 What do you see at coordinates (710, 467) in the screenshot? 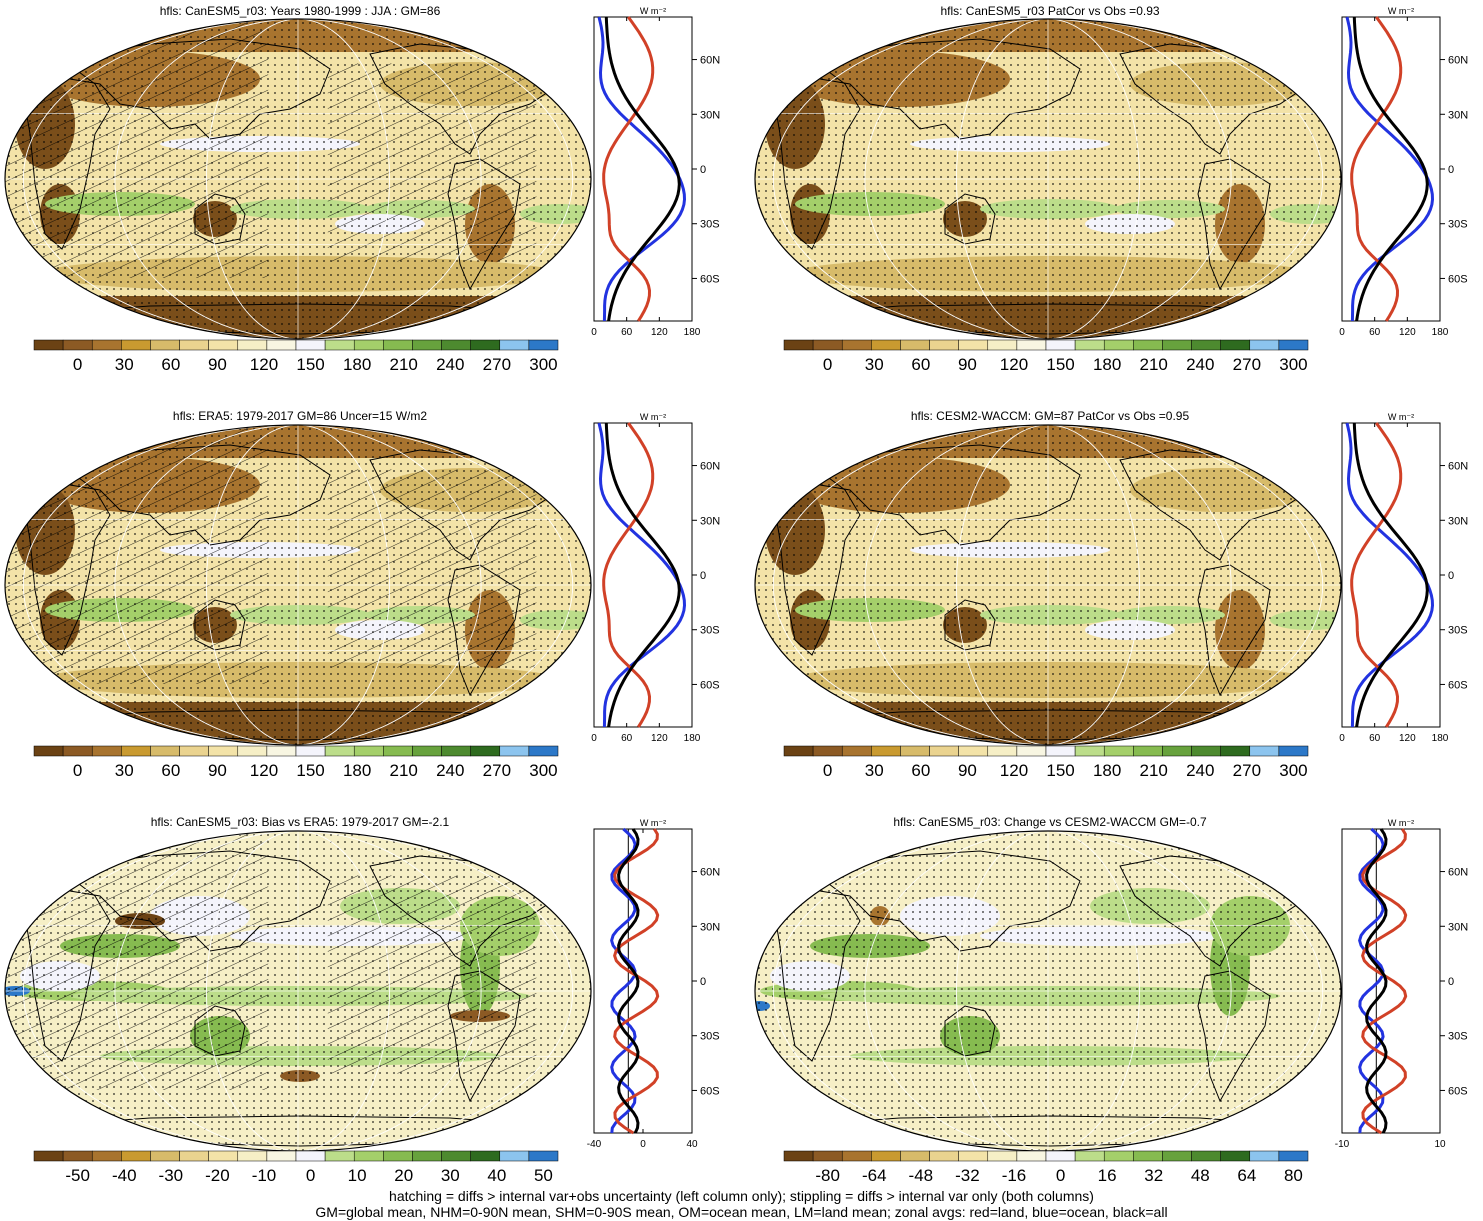
I see `latitude-label: 60N` at bounding box center [710, 467].